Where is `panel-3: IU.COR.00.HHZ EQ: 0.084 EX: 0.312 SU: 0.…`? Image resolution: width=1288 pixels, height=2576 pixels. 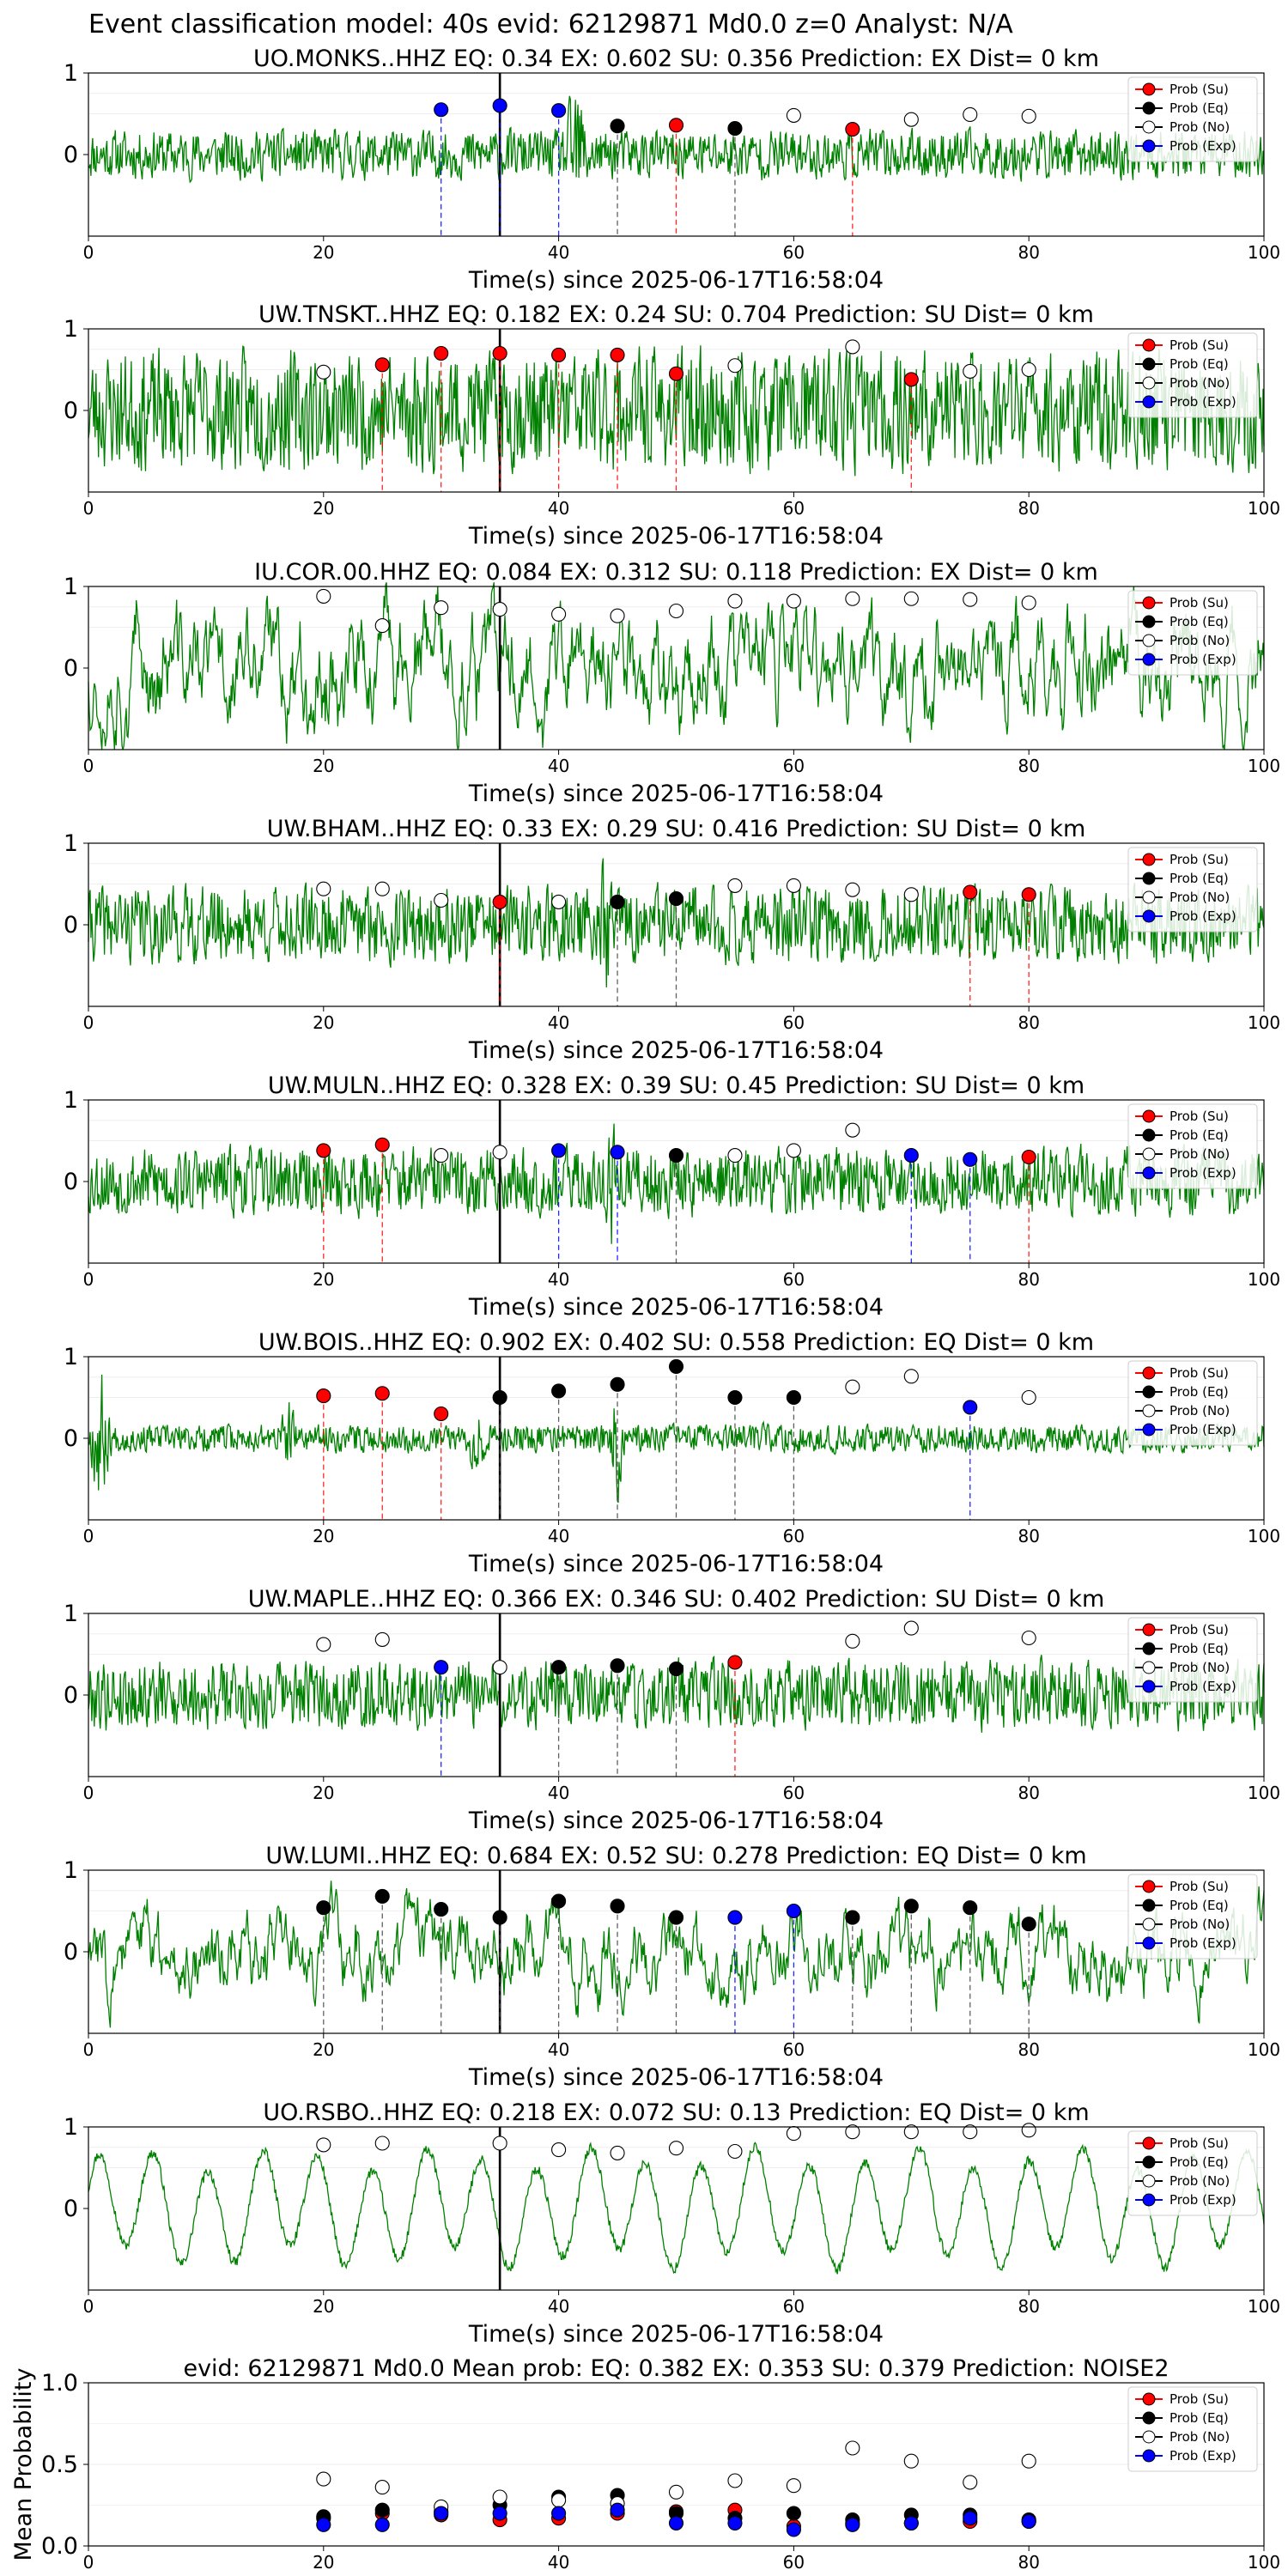
panel-3: IU.COR.00.HHZ EQ: 0.084 EX: 0.312 SU: 0.… is located at coordinates (672, 683).